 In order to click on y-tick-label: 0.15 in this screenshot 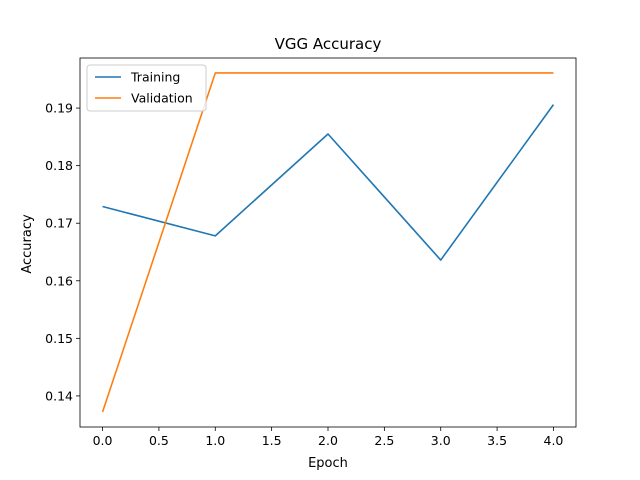, I will do `click(59, 338)`.